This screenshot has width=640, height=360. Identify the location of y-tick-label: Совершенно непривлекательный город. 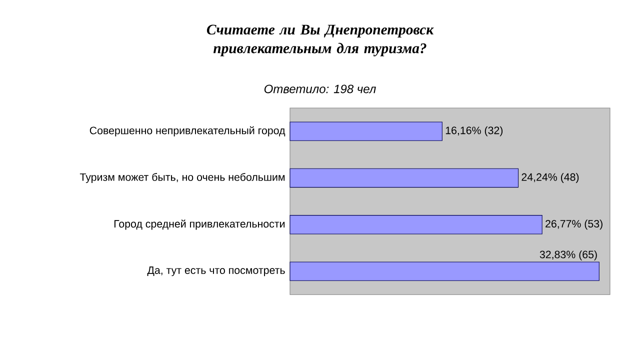
(188, 131).